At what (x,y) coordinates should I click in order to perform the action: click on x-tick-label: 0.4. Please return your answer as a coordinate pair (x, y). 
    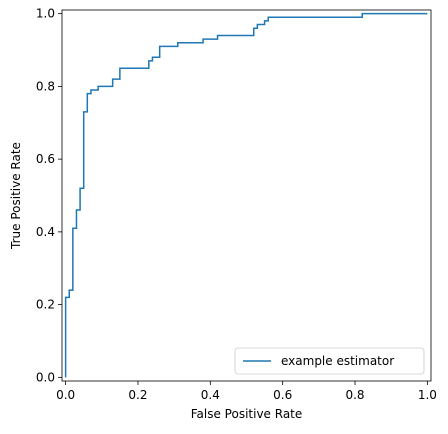
    Looking at the image, I should click on (210, 395).